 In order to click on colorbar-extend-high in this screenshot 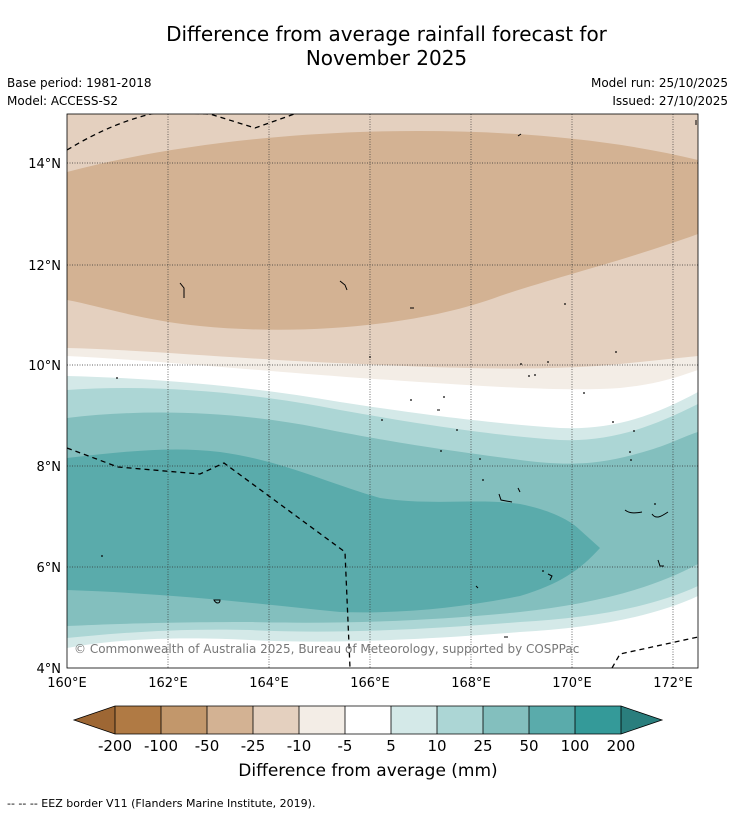, I will do `click(641, 720)`.